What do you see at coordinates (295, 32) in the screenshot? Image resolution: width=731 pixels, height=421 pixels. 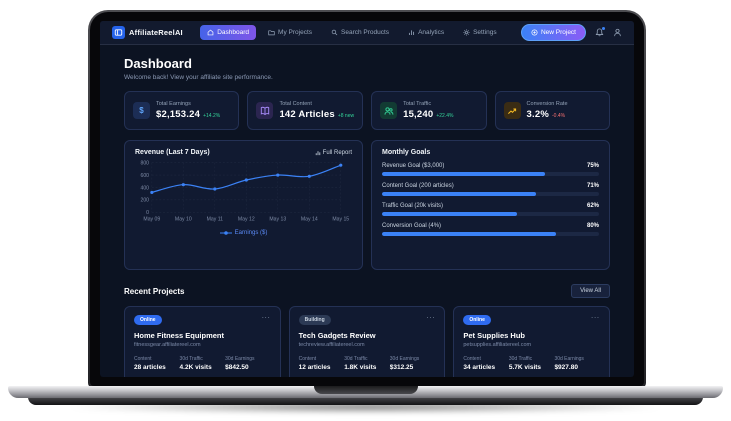 I see `nav-label: My Projects` at bounding box center [295, 32].